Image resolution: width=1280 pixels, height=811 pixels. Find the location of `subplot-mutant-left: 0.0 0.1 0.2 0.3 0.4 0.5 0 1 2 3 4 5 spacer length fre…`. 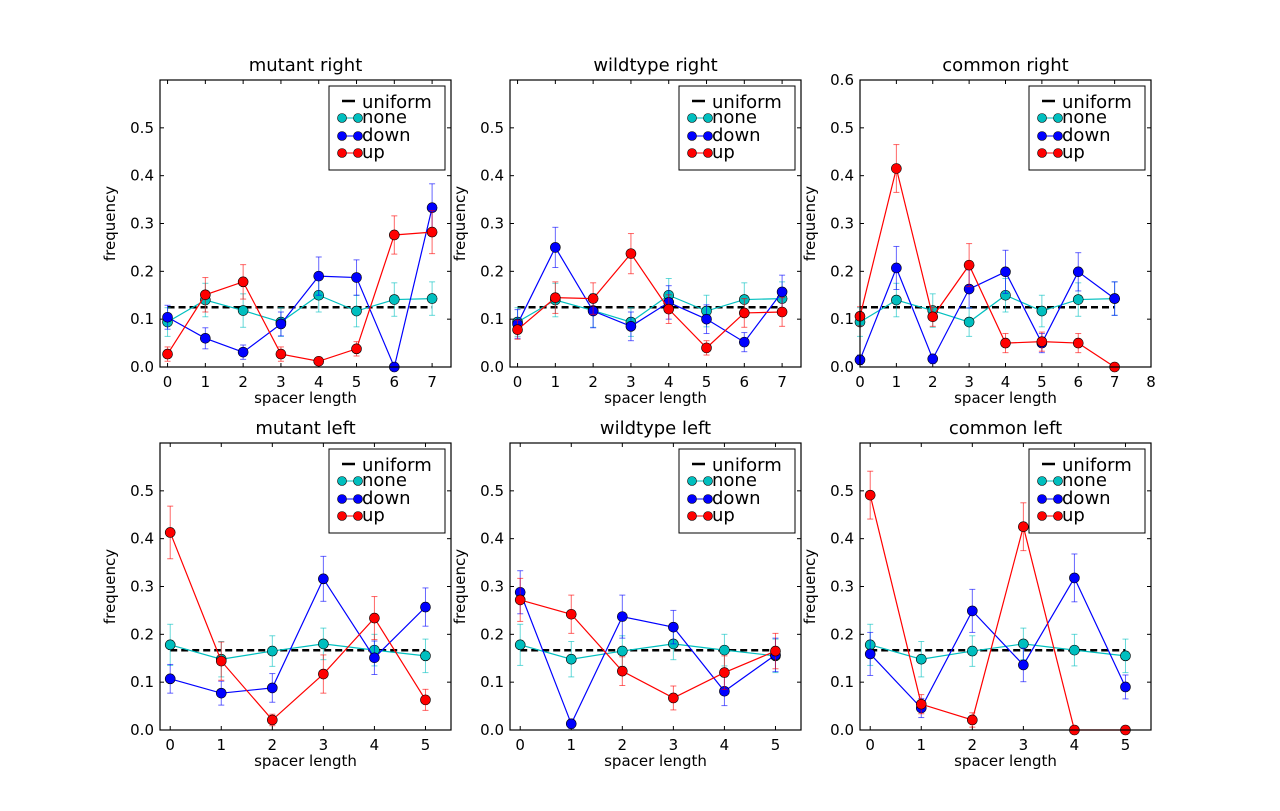

subplot-mutant-left: 0.0 0.1 0.2 0.3 0.4 0.5 0 1 2 3 4 5 spacer length fre… is located at coordinates (276, 594).